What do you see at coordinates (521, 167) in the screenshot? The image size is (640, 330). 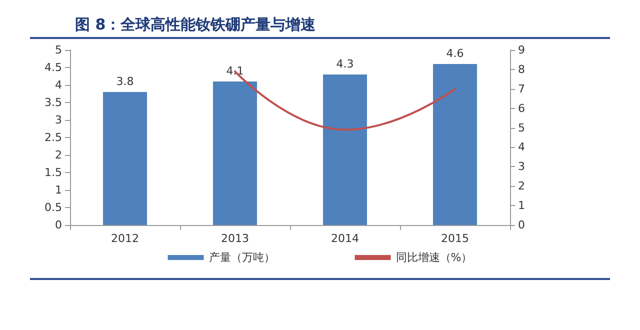 I see `y2-tick-label: 3` at bounding box center [521, 167].